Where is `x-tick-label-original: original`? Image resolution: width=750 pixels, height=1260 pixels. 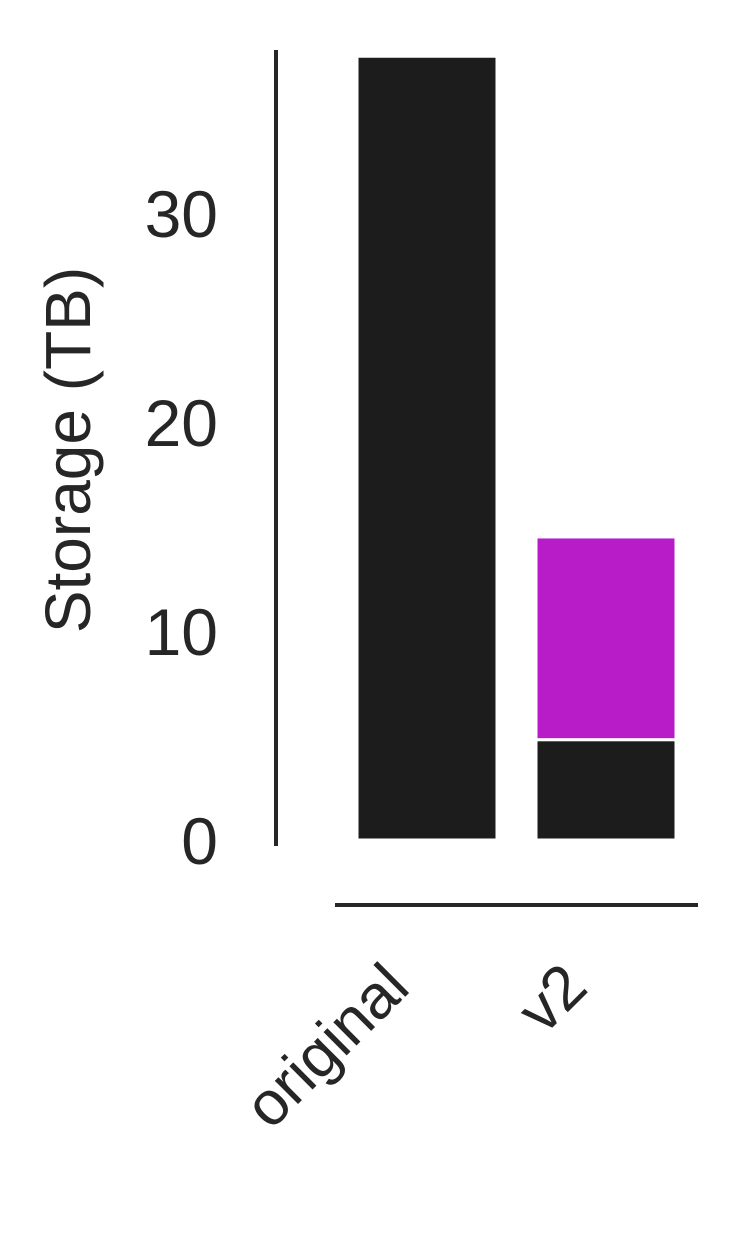
x-tick-label-original: original is located at coordinates (327, 1046).